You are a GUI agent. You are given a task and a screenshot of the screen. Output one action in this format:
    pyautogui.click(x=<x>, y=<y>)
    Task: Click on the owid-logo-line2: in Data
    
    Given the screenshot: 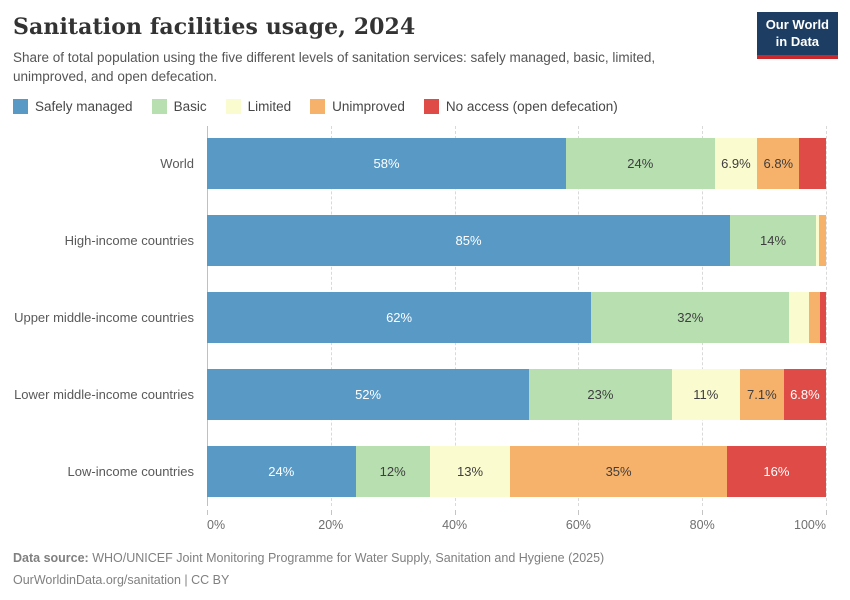 What is the action you would take?
    pyautogui.click(x=797, y=41)
    